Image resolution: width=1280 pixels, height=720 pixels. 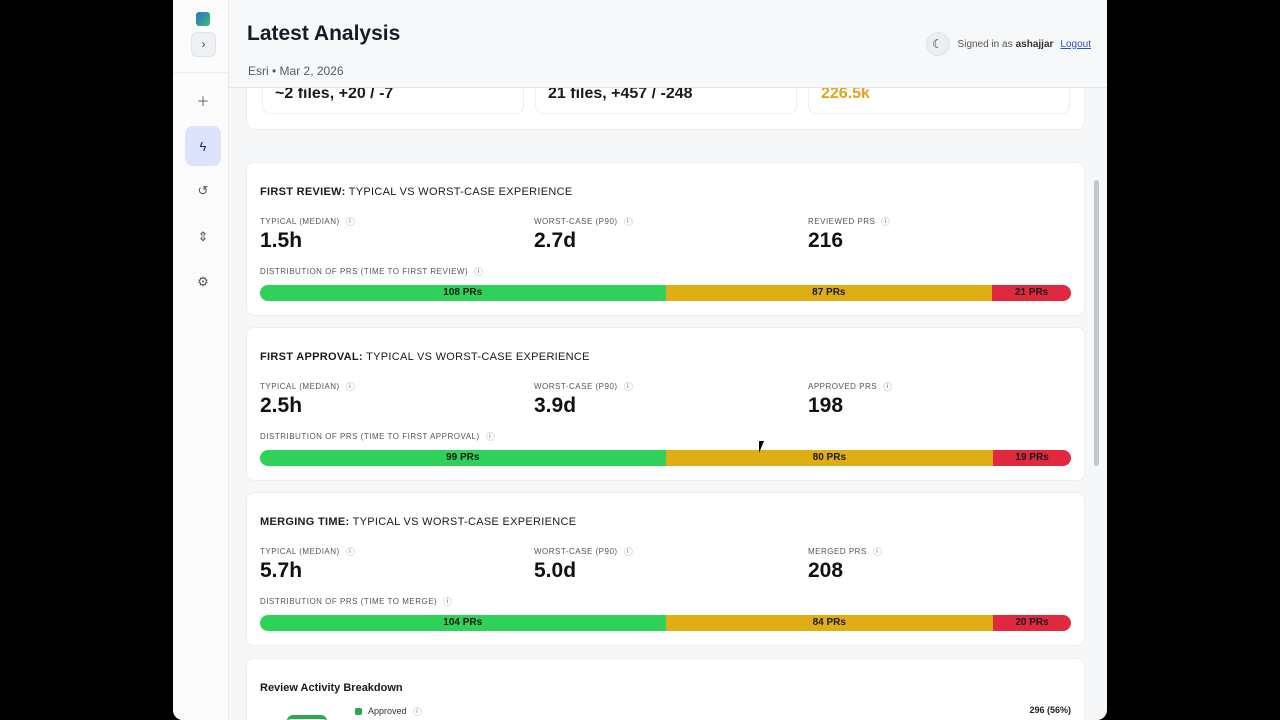 I want to click on distribution-segment: 87 PRs, so click(x=829, y=293).